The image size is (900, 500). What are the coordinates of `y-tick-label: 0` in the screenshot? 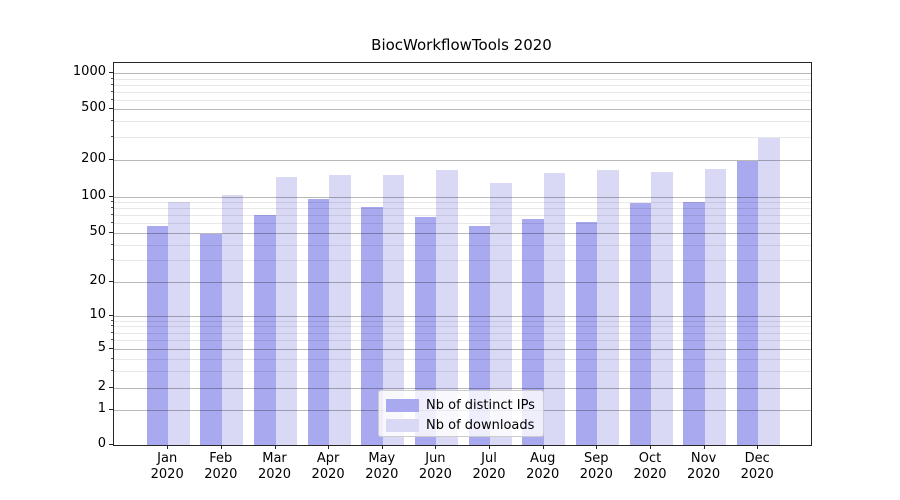 It's located at (101, 443).